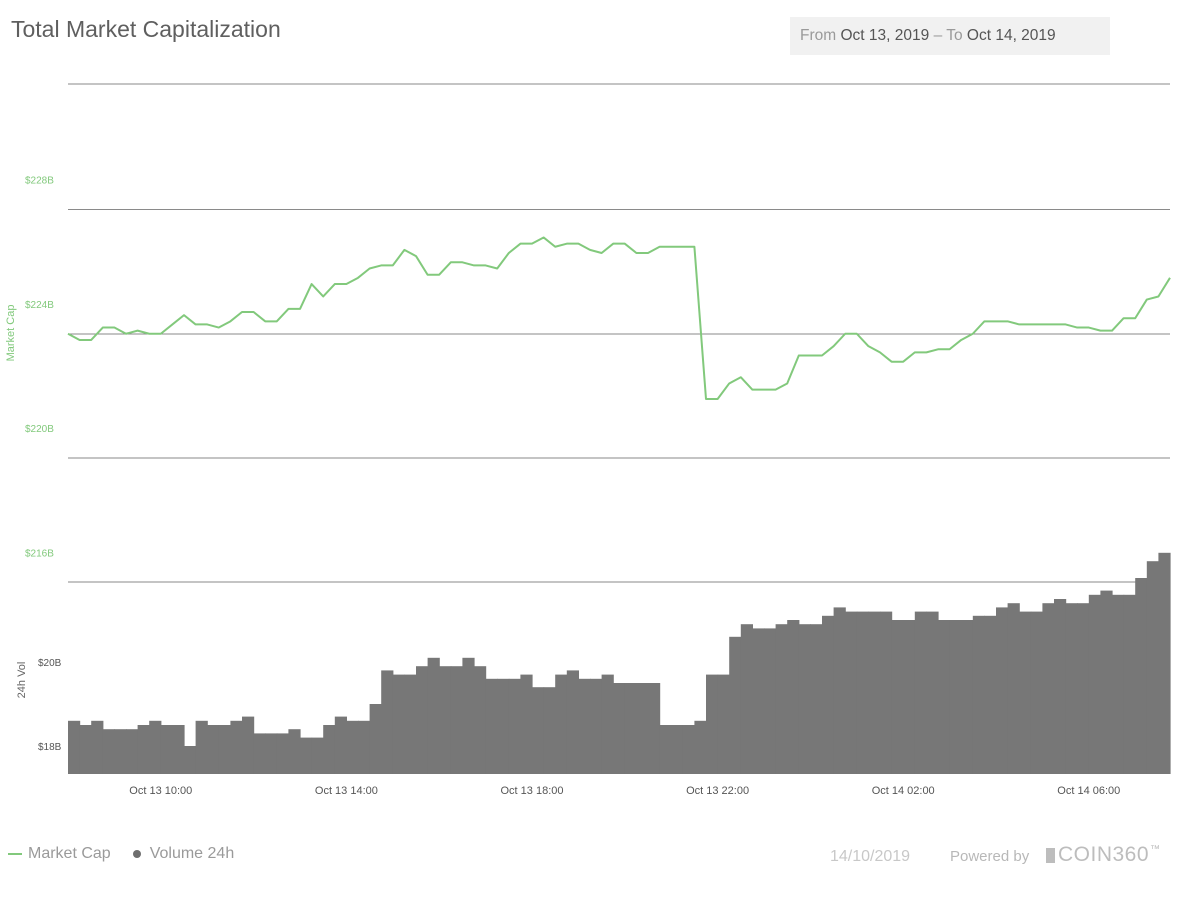 The height and width of the screenshot is (900, 1200). What do you see at coordinates (1011, 35) in the screenshot?
I see `to-date: Oct 14, 2019` at bounding box center [1011, 35].